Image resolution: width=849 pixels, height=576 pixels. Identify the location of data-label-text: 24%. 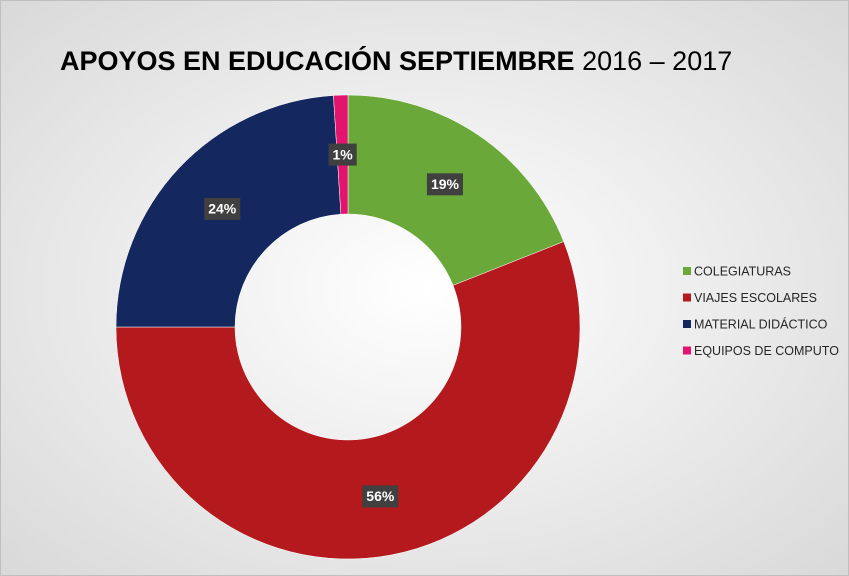
(222, 209).